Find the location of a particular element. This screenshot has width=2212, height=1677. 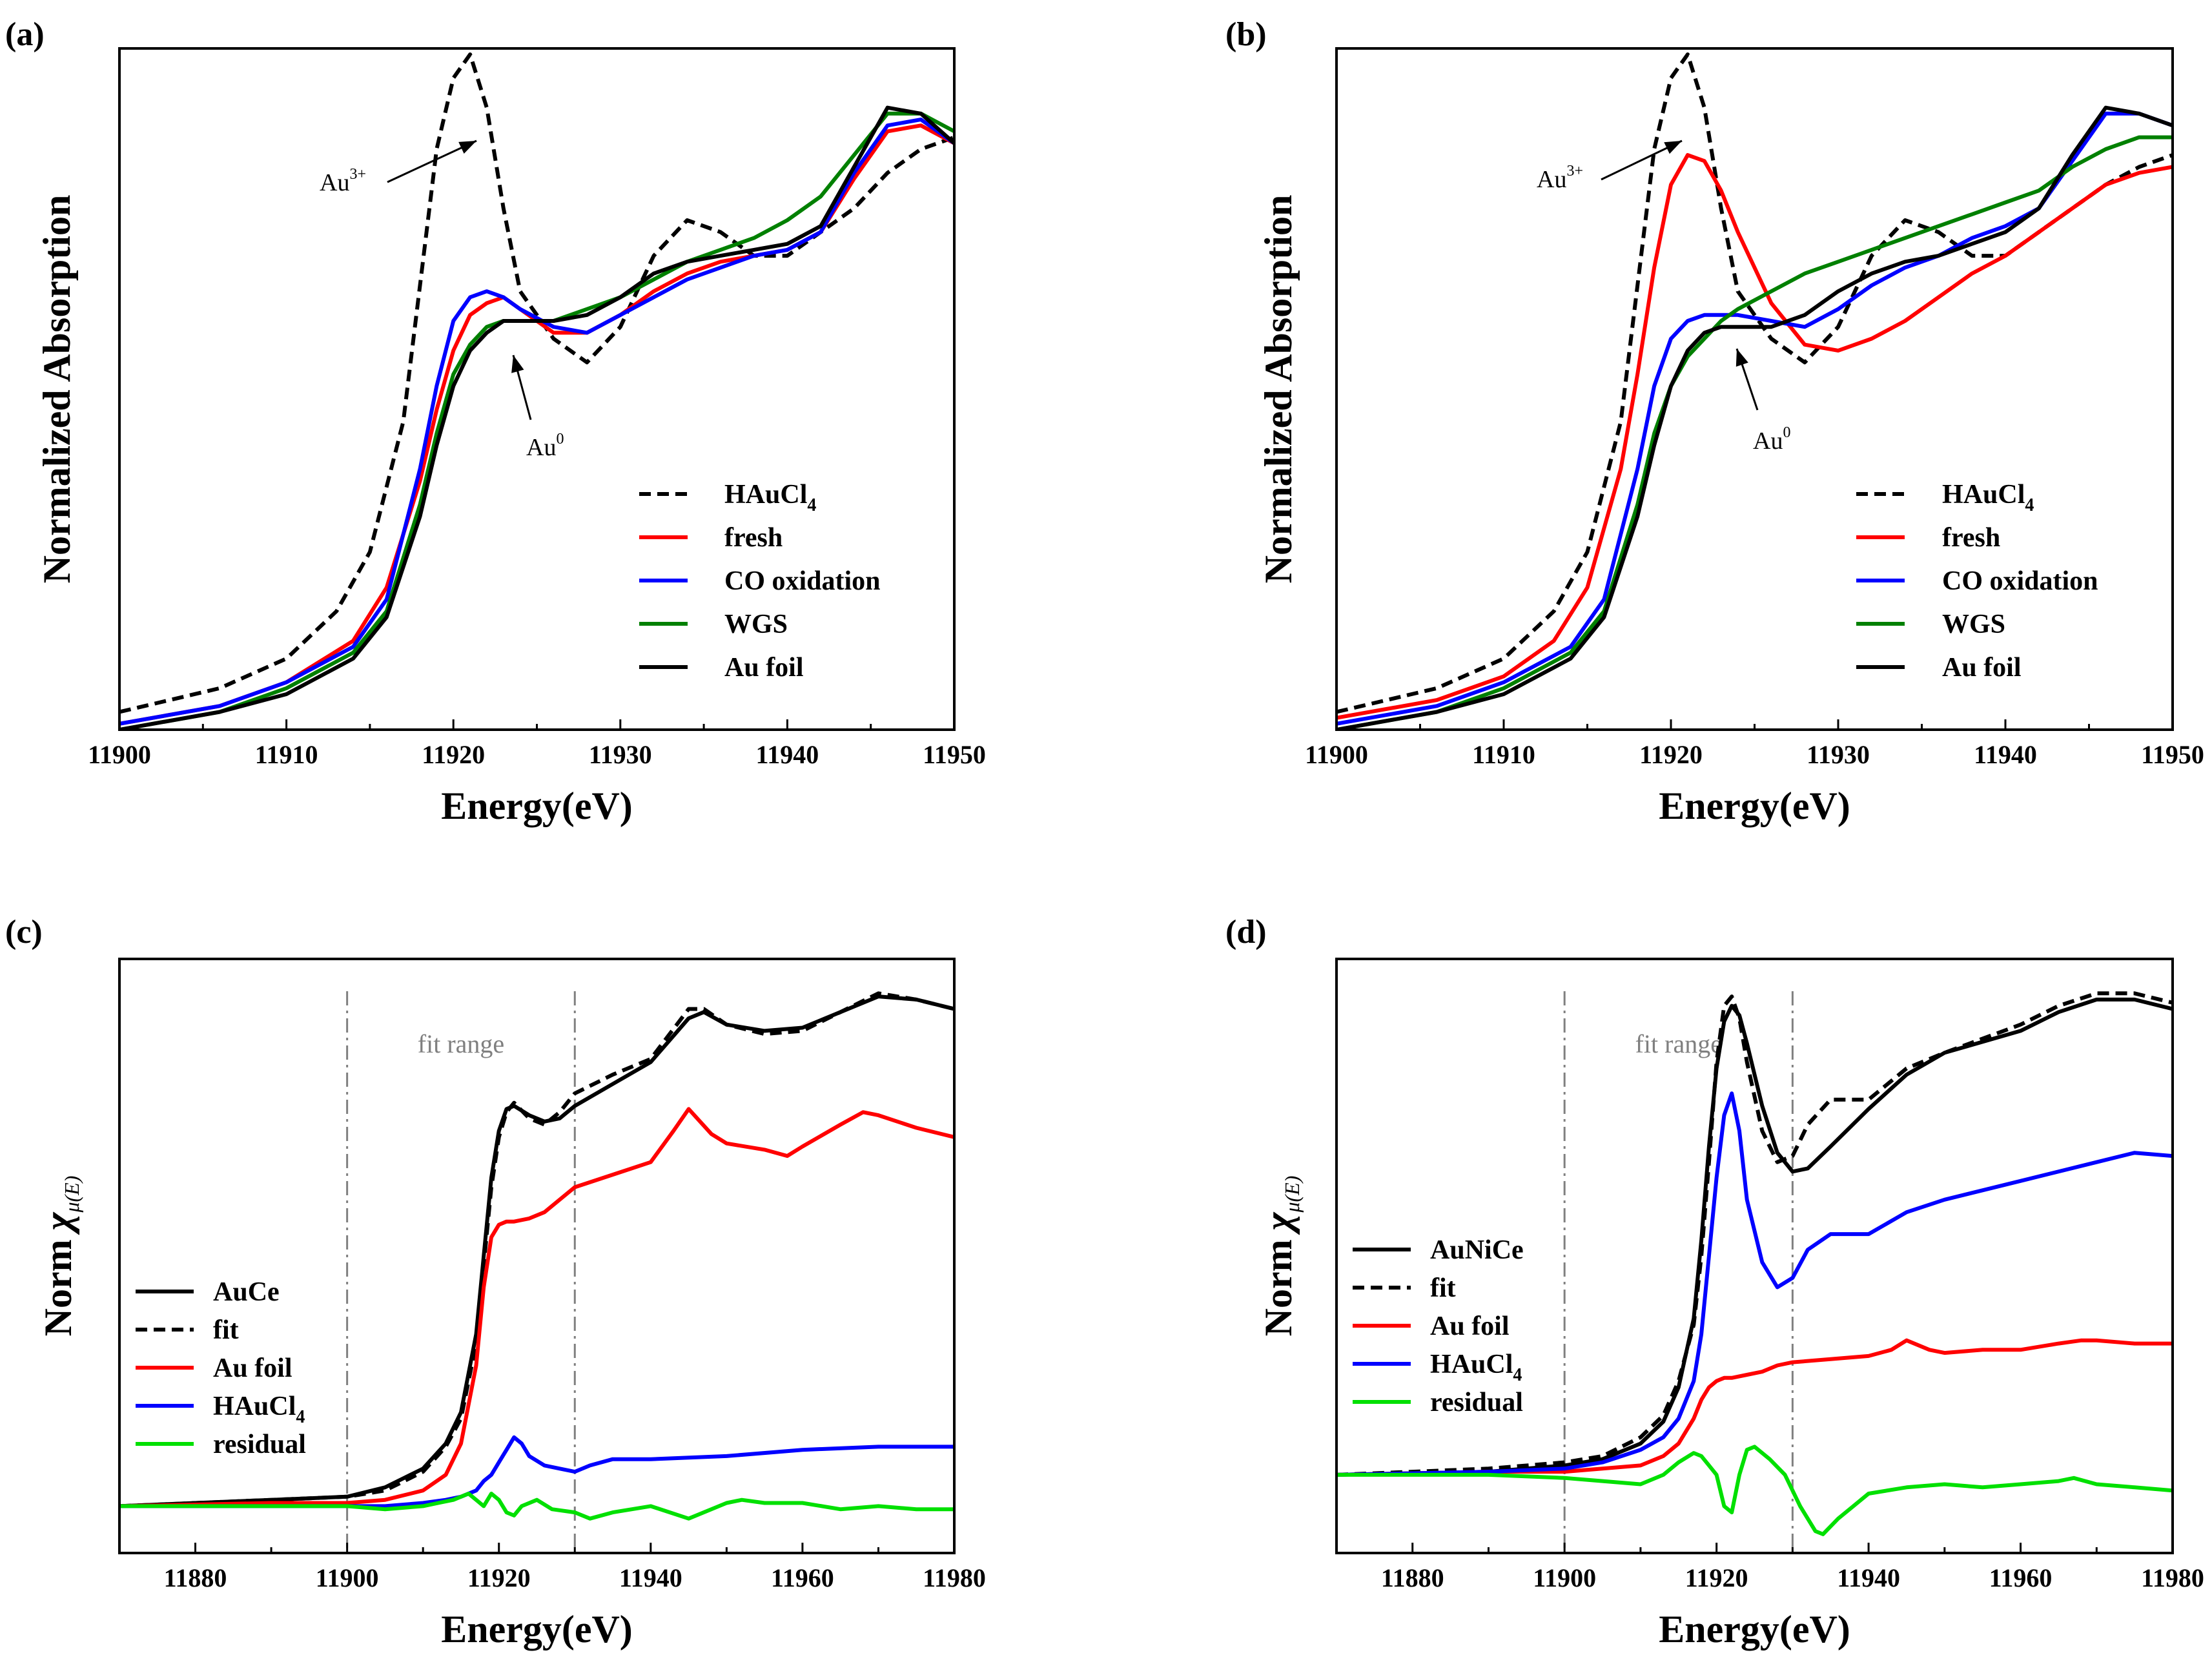

y-axis-label: Norm χμ(E) is located at coordinates (60, 1256).